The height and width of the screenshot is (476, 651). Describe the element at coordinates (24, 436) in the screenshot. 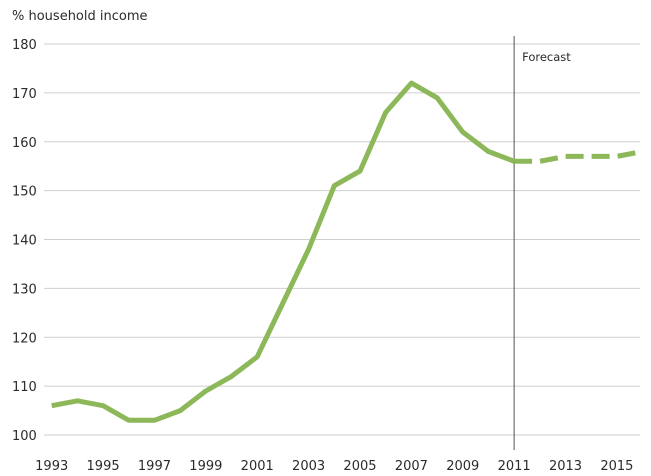

I see `y-tick-label: 100` at that location.